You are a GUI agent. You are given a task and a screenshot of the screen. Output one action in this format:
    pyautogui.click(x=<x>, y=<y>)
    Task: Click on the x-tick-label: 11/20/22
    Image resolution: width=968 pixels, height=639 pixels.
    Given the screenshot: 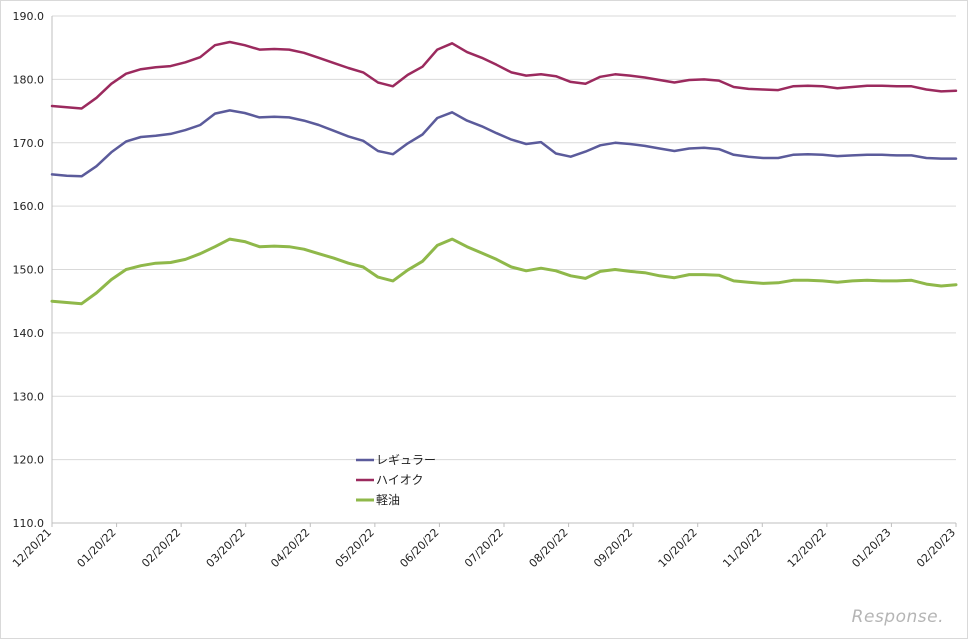 What is the action you would take?
    pyautogui.click(x=742, y=548)
    